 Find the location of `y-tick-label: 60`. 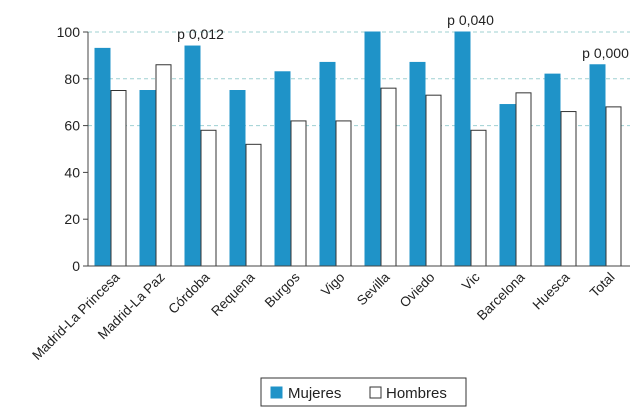

y-tick-label: 60 is located at coordinates (72, 126).